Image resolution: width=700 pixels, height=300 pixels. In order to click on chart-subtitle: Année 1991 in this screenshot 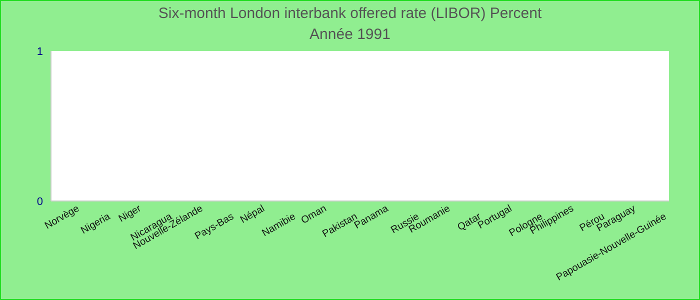, I will do `click(350, 34)`.